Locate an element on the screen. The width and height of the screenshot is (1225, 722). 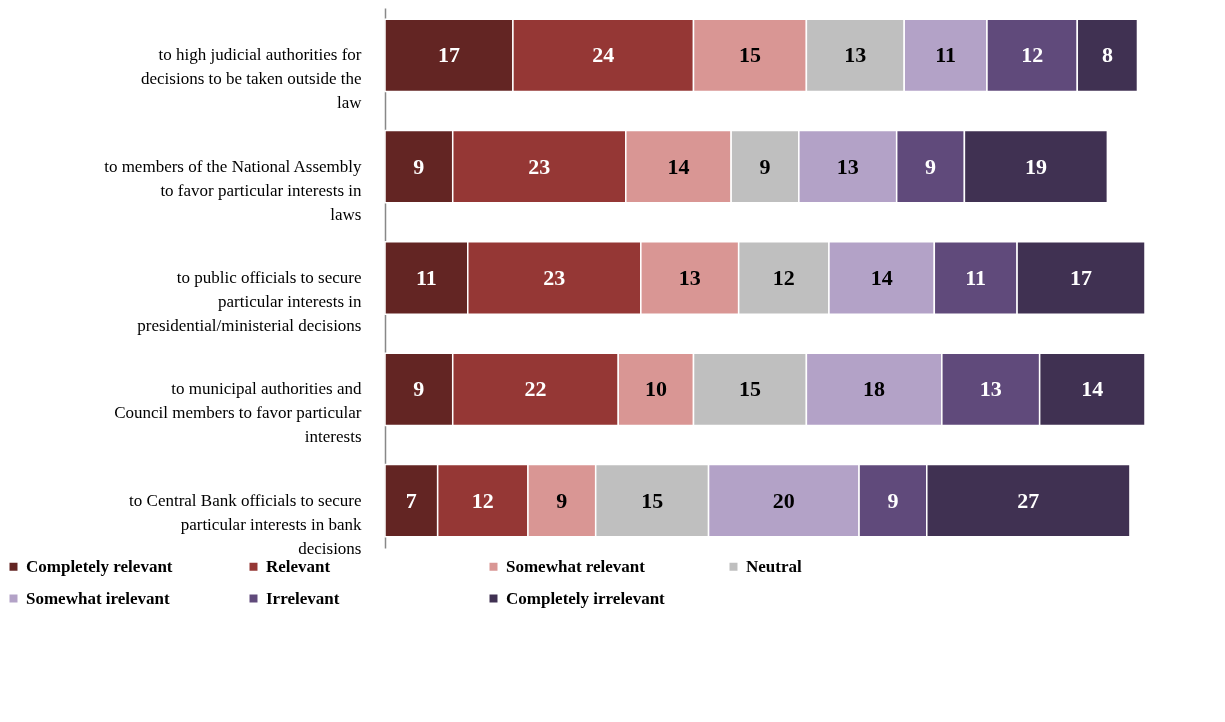
data-label: 8 is located at coordinates (1107, 55).